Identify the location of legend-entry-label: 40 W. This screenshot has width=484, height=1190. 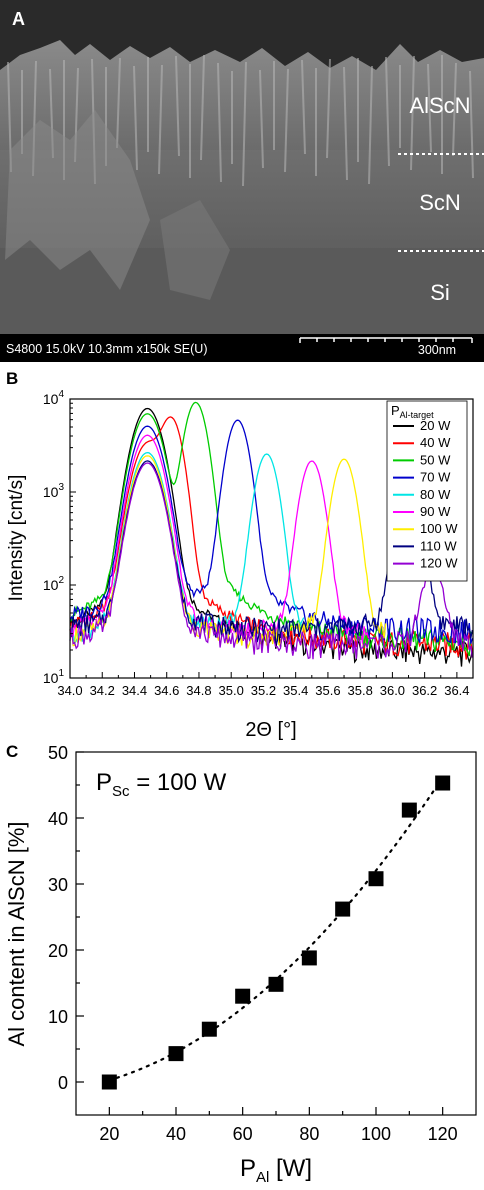
(435, 442).